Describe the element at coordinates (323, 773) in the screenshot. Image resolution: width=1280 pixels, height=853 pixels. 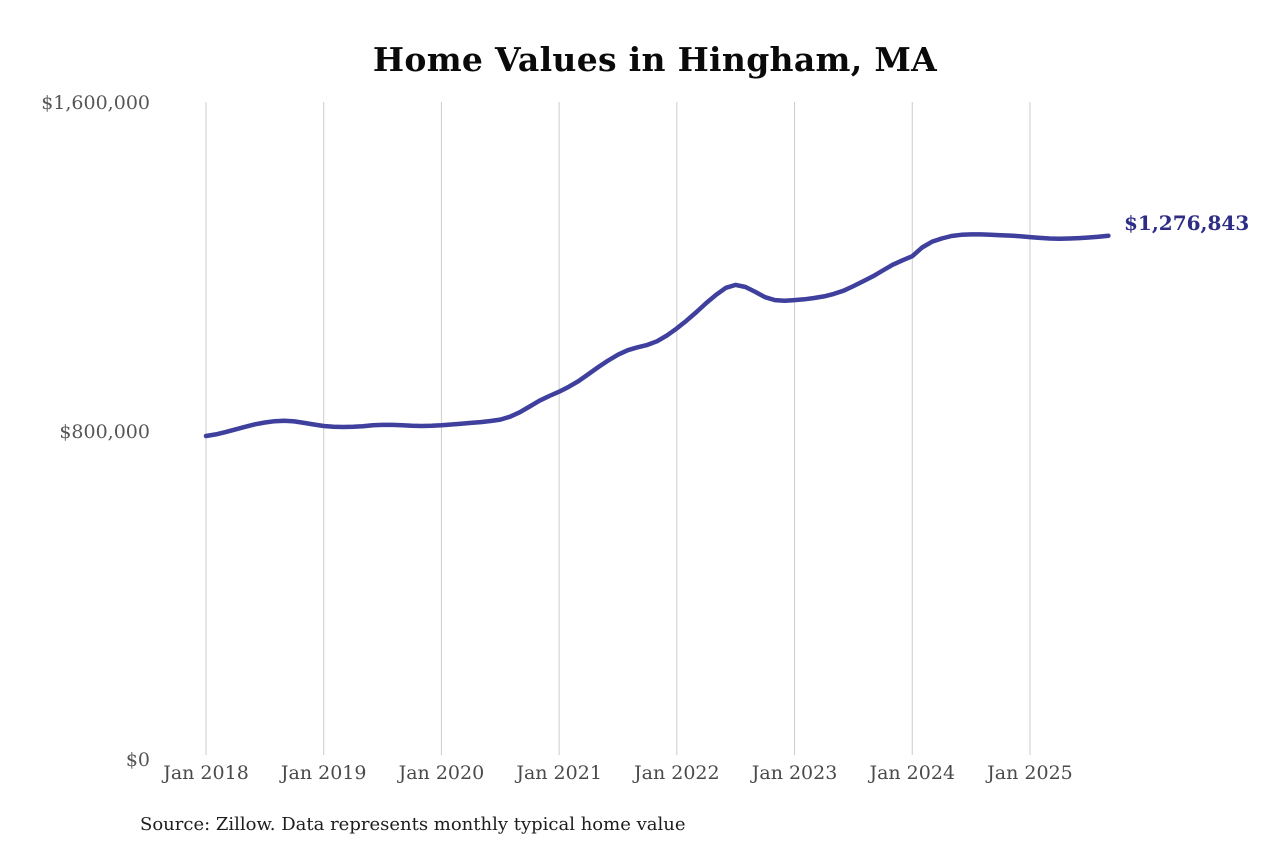
I see `x-axis-tick-label: Jan 2019` at that location.